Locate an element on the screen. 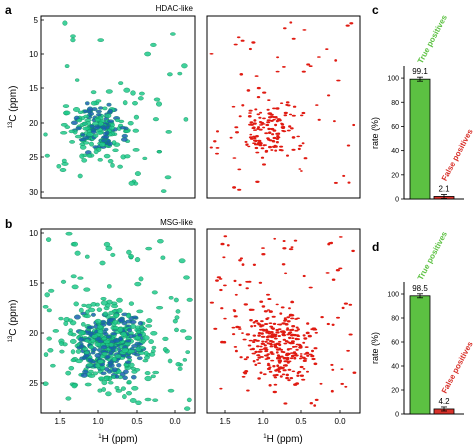  panel-b-y-axis-title: 13C (ppm) is located at coordinates (13, 321).